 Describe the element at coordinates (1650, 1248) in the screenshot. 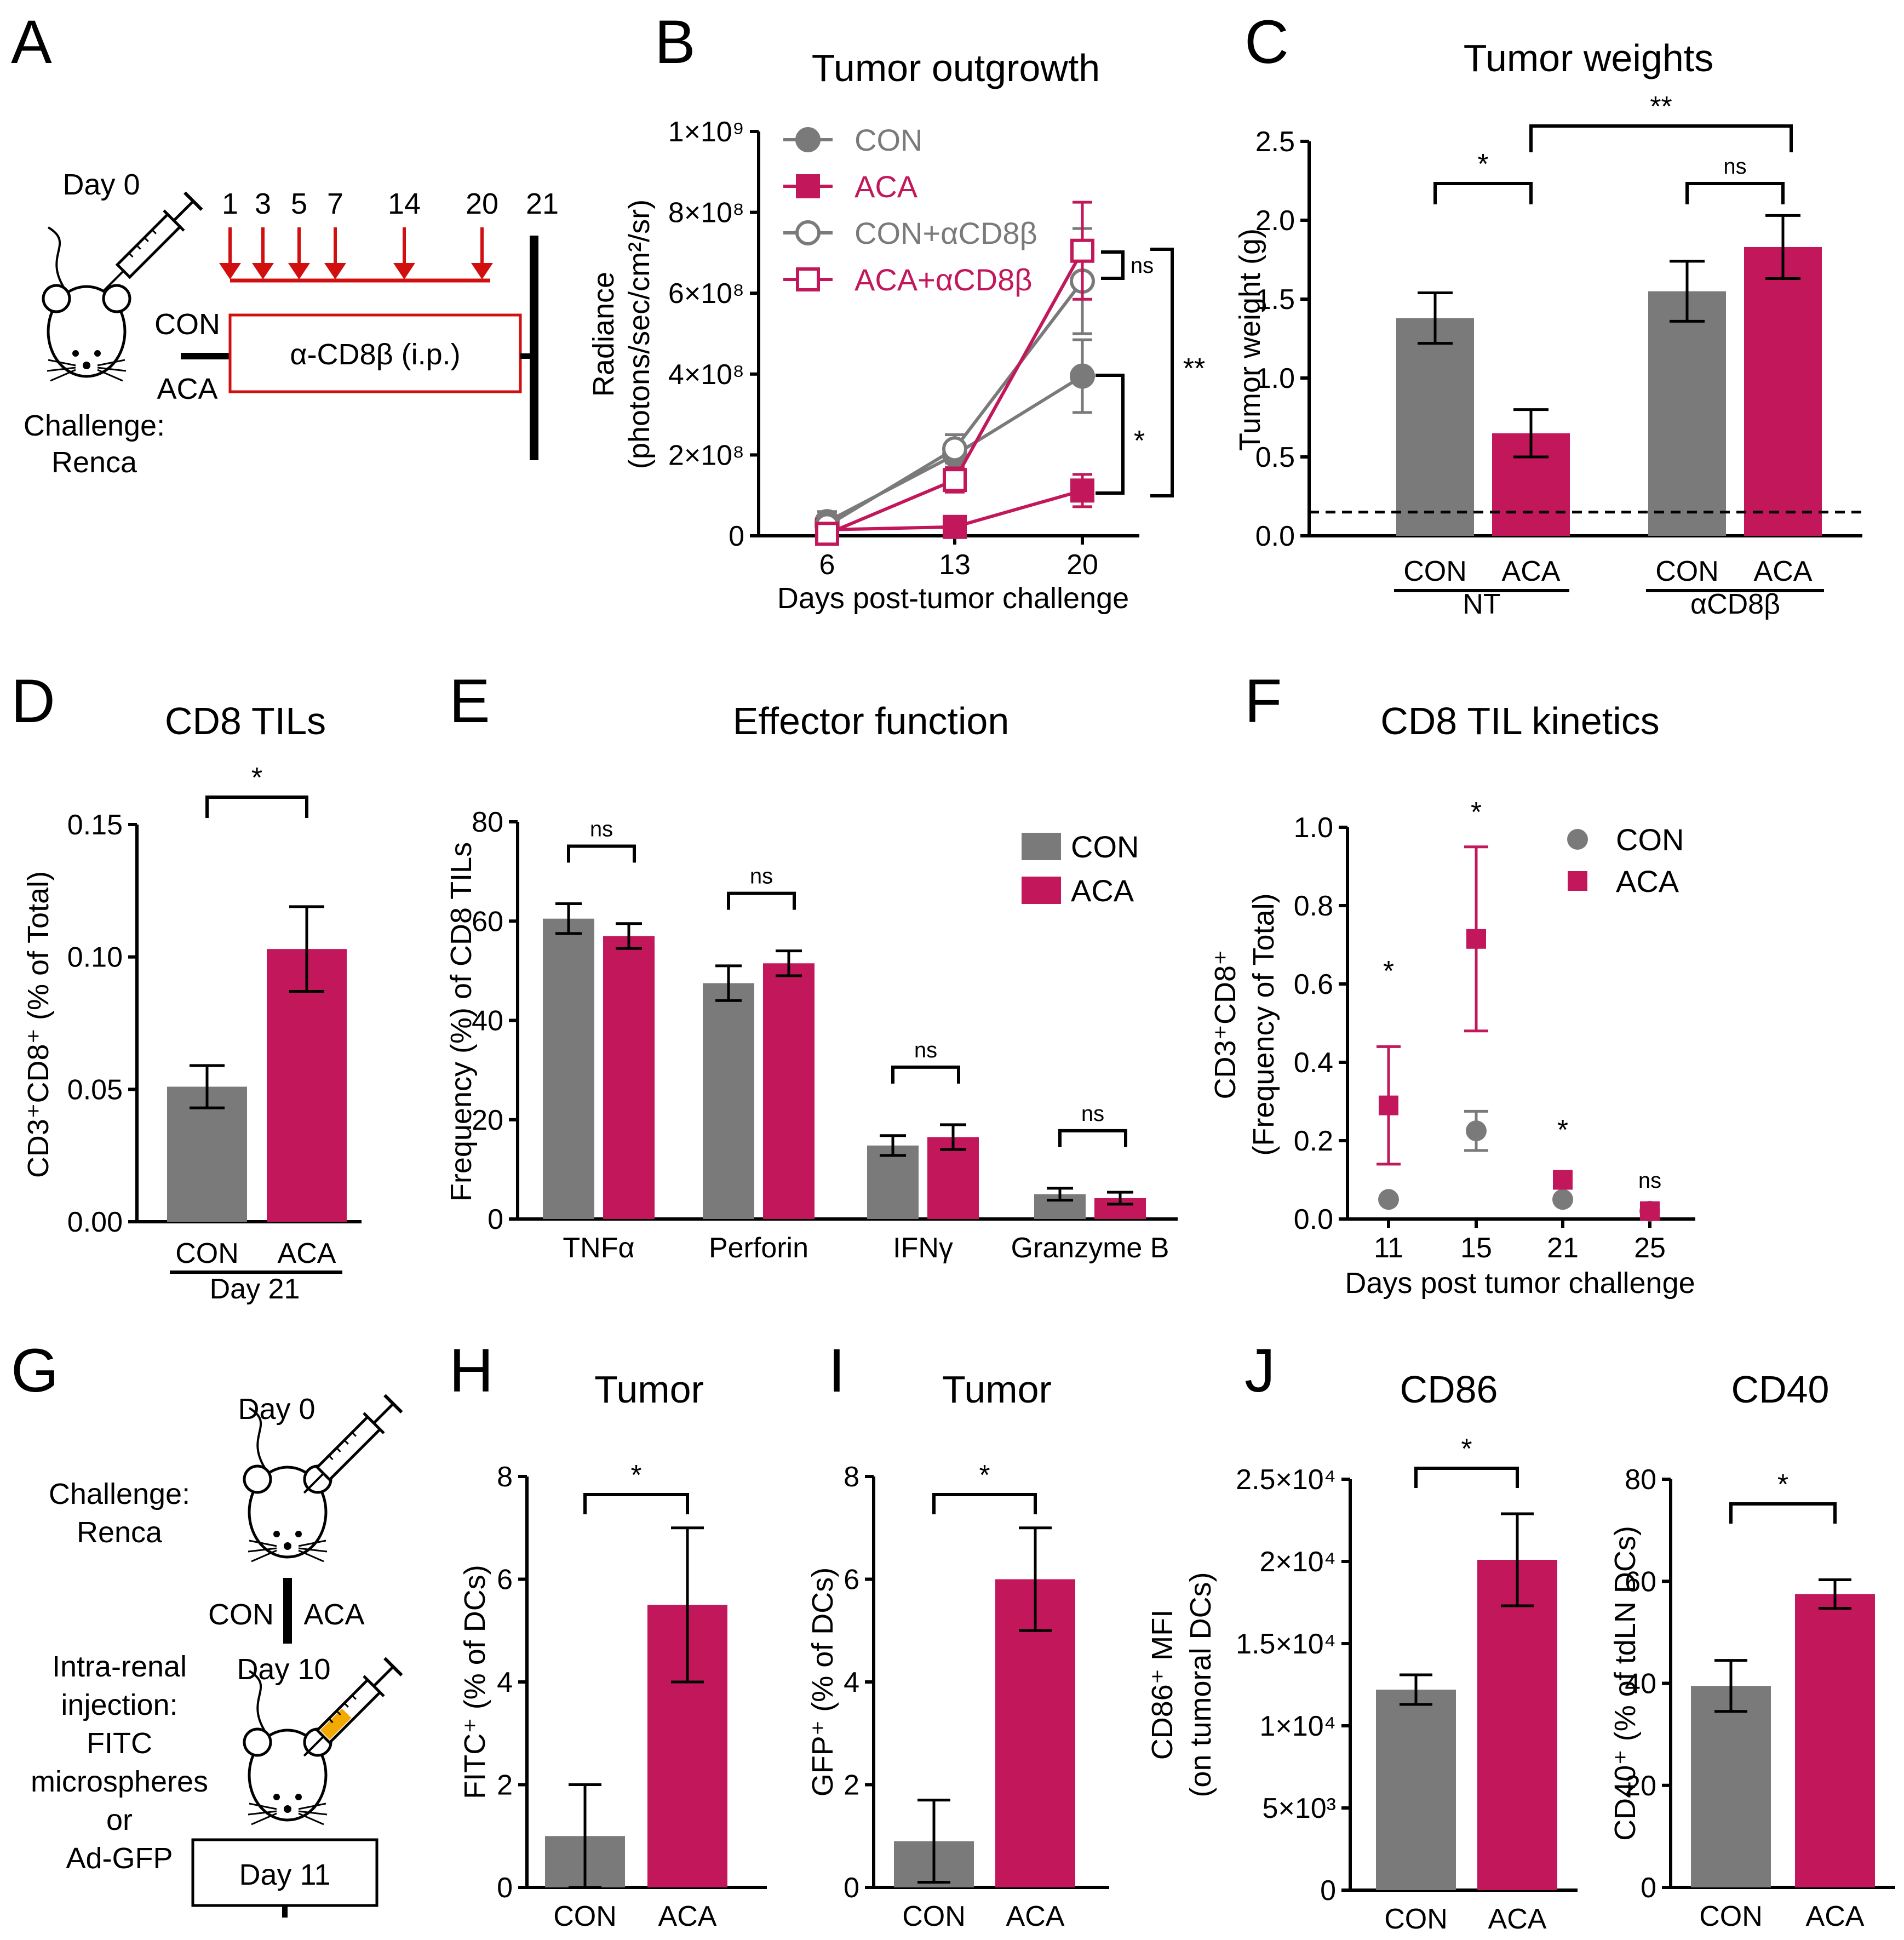

I see `x-tick-label: 25` at that location.